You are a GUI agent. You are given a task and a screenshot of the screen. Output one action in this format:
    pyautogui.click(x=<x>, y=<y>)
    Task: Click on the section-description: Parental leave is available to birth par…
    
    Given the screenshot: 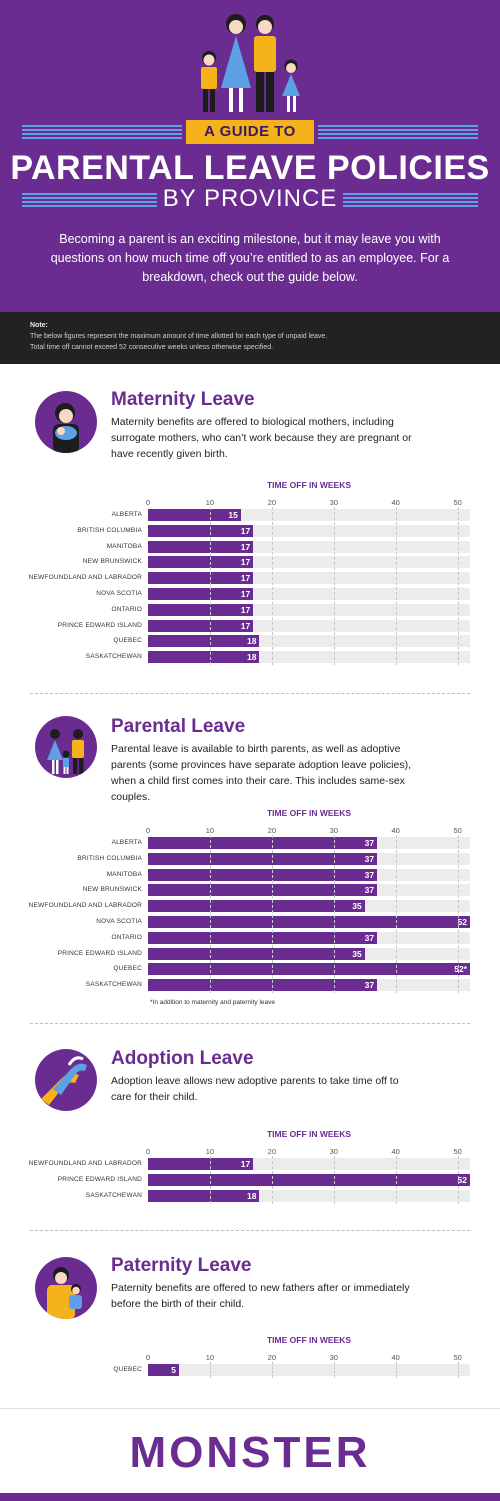 What is the action you would take?
    pyautogui.click(x=261, y=773)
    